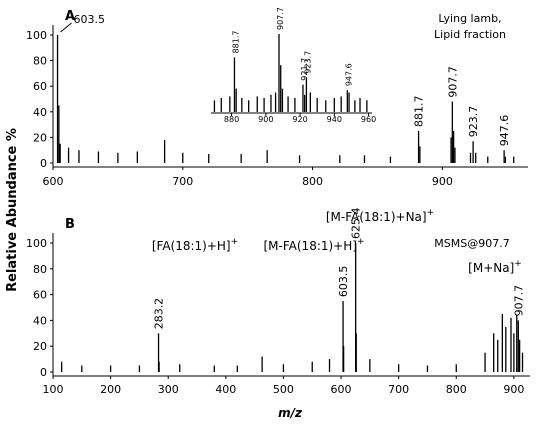 This screenshot has width=550, height=426. Describe the element at coordinates (304, 69) in the screenshot. I see `peak-label: 921.7` at that location.